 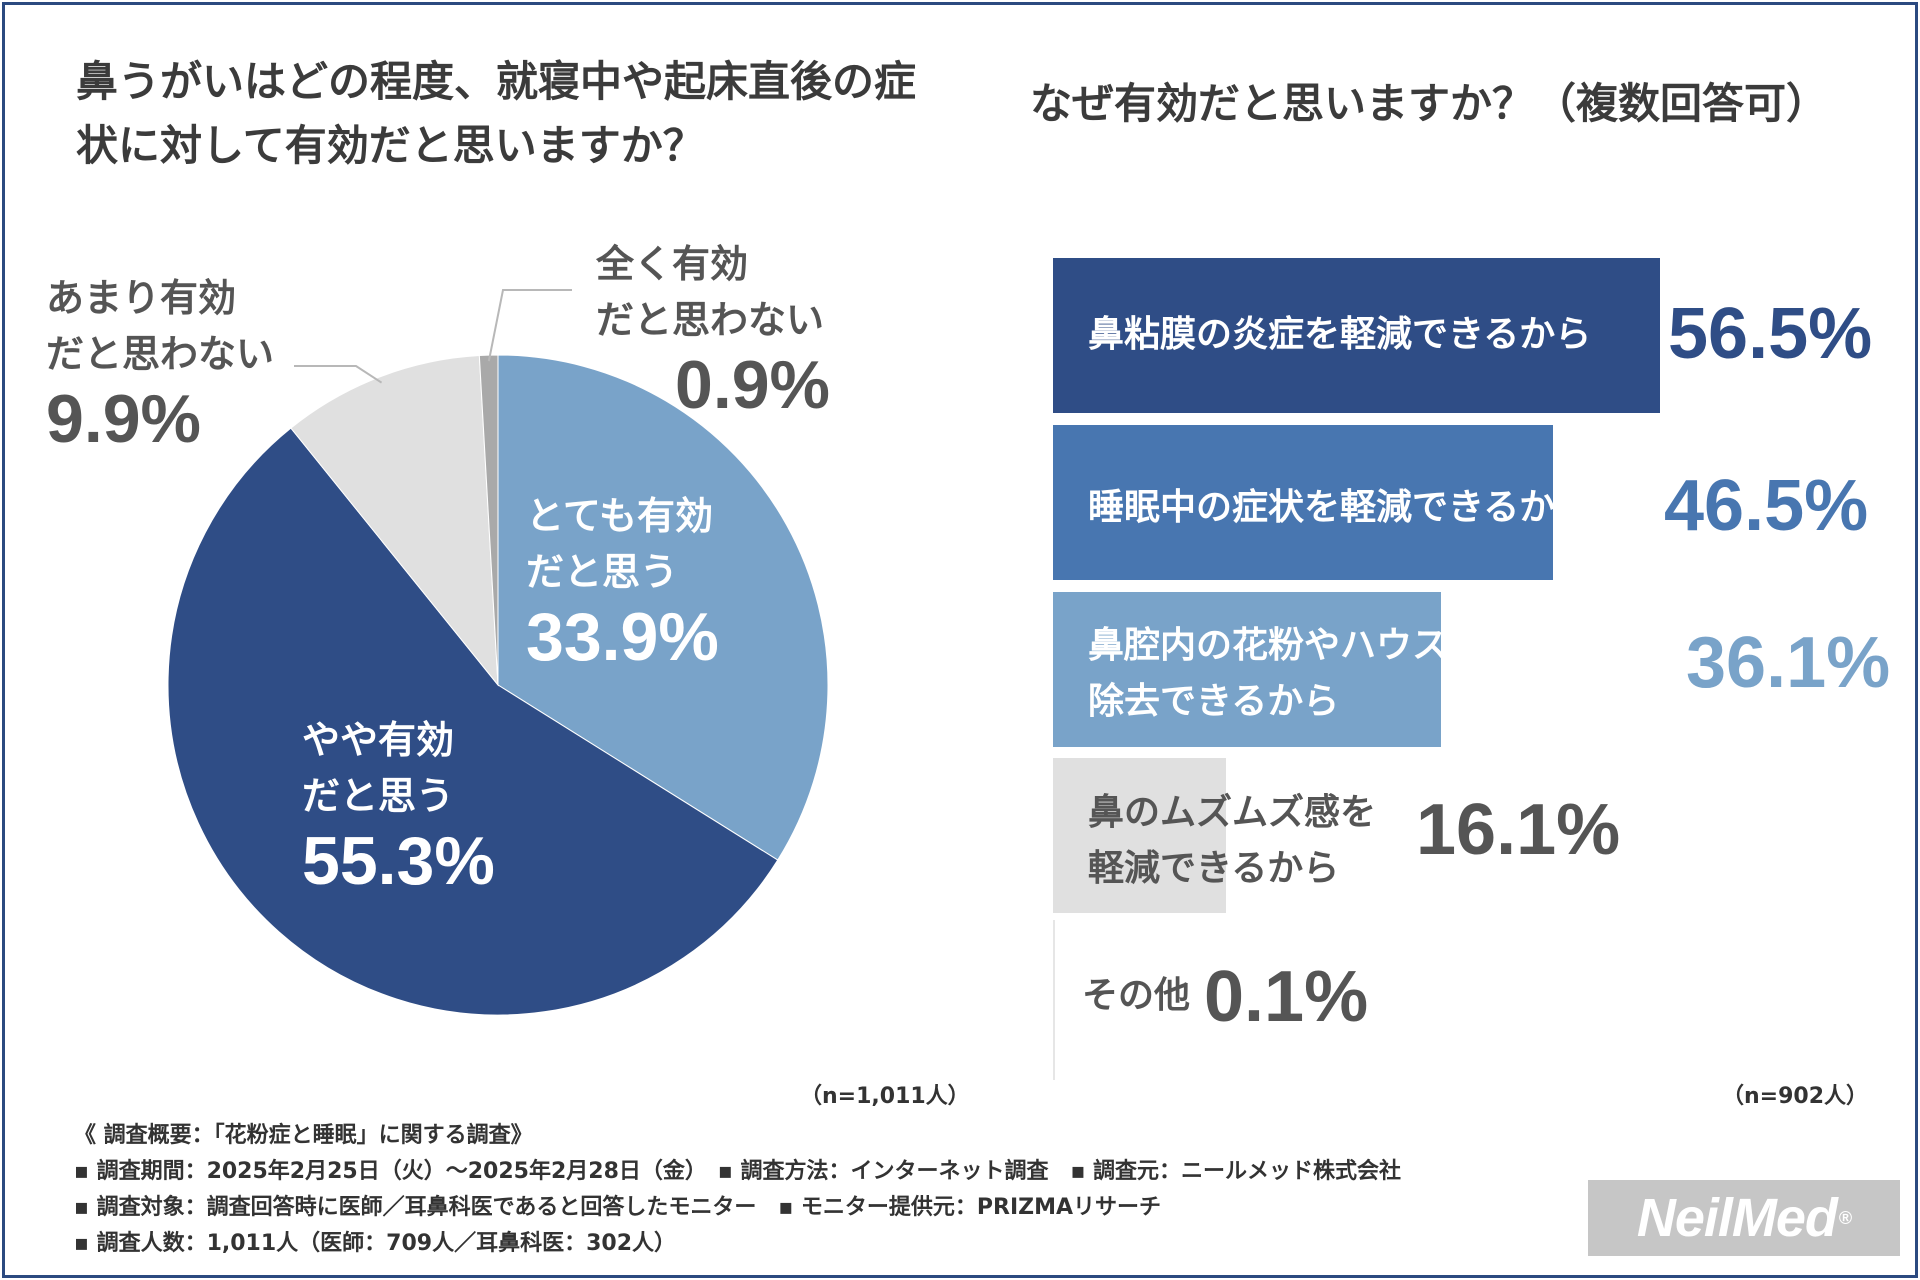 What do you see at coordinates (394, 520) in the screenshot?
I see `pie-slice-not-very-effective` at bounding box center [394, 520].